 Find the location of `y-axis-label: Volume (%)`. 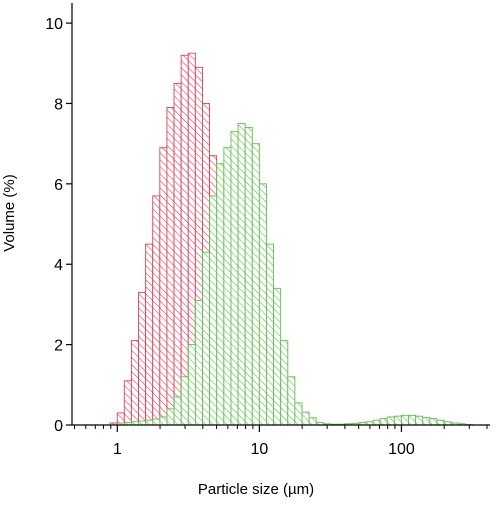

y-axis-label: Volume (%) is located at coordinates (9, 213).